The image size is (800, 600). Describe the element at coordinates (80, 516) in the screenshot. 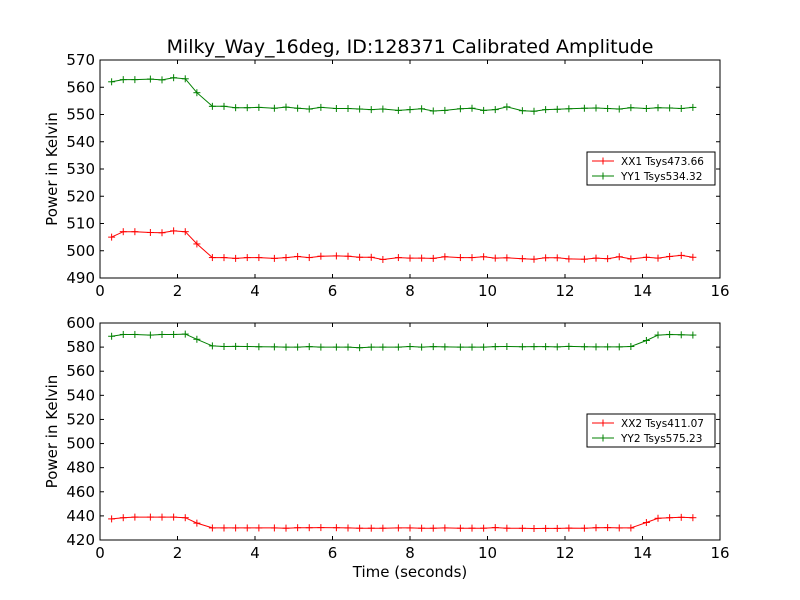

I see `y-tick-label: 440` at that location.